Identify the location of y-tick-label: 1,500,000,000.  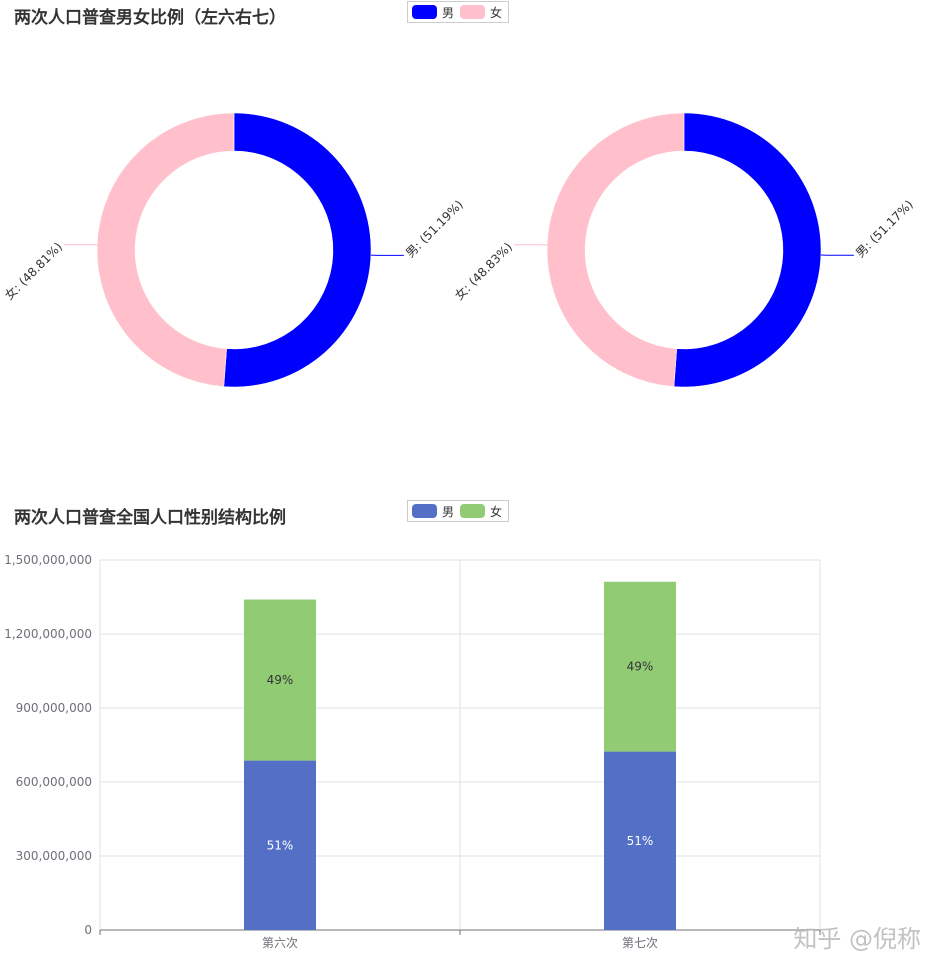
(48, 560).